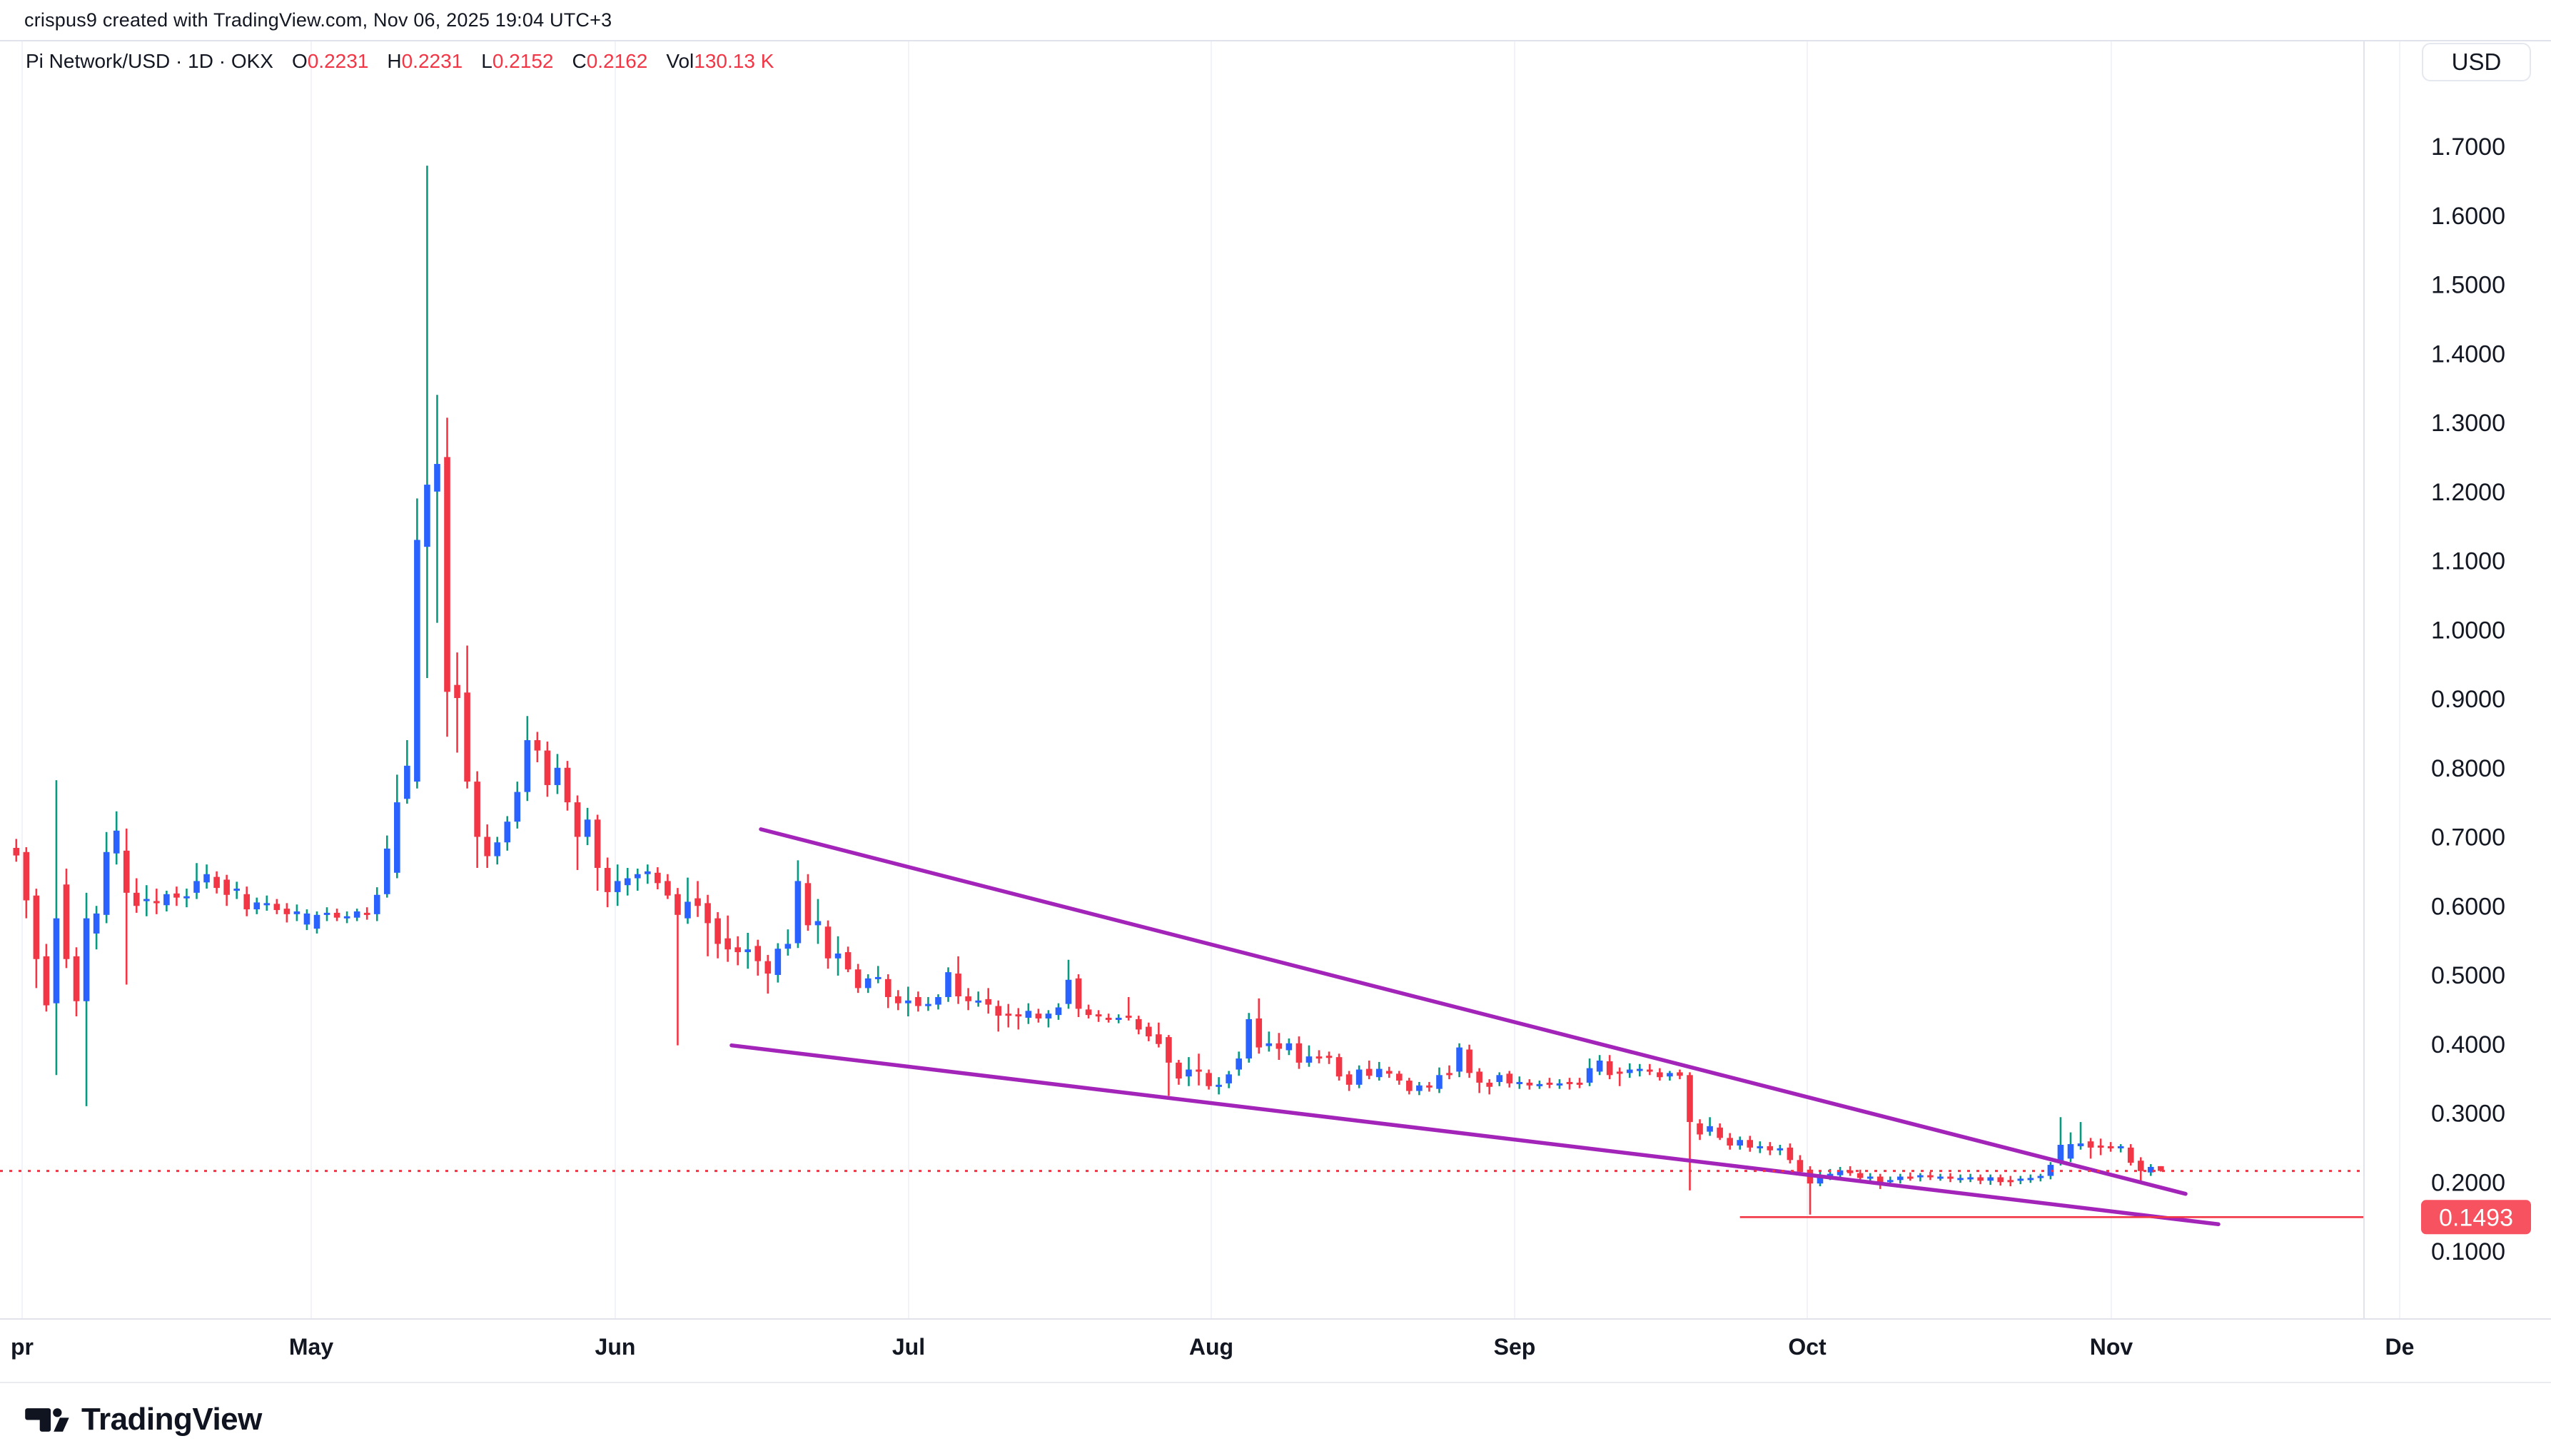 This screenshot has height=1456, width=2551. I want to click on legend-open-value: 0.2231, so click(338, 61).